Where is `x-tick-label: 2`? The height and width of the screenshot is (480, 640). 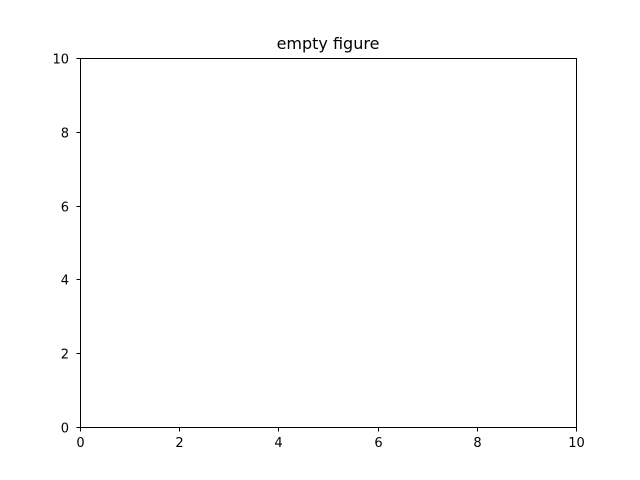 x-tick-label: 2 is located at coordinates (179, 443).